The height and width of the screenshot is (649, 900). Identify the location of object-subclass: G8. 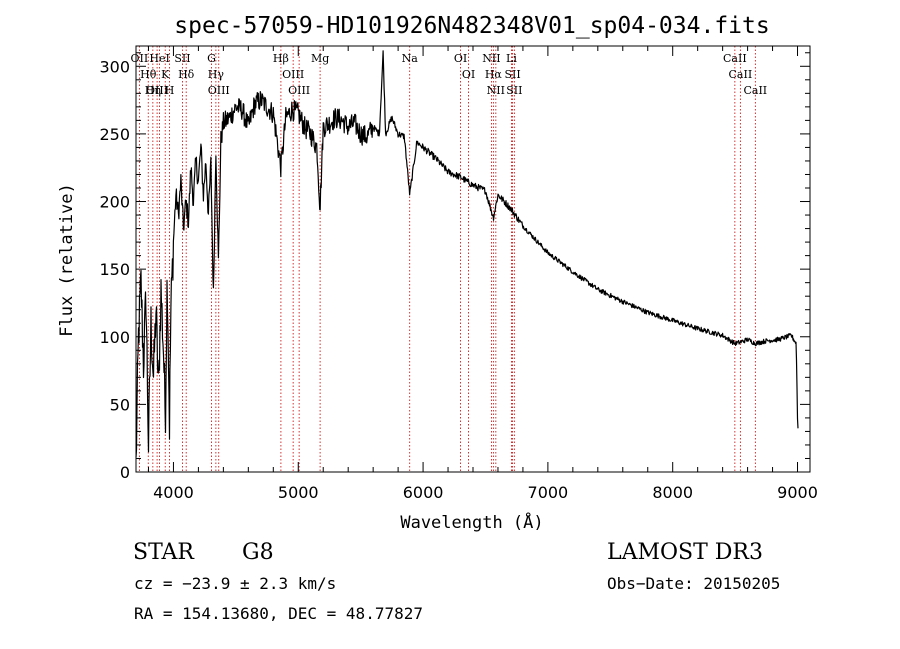
(258, 552).